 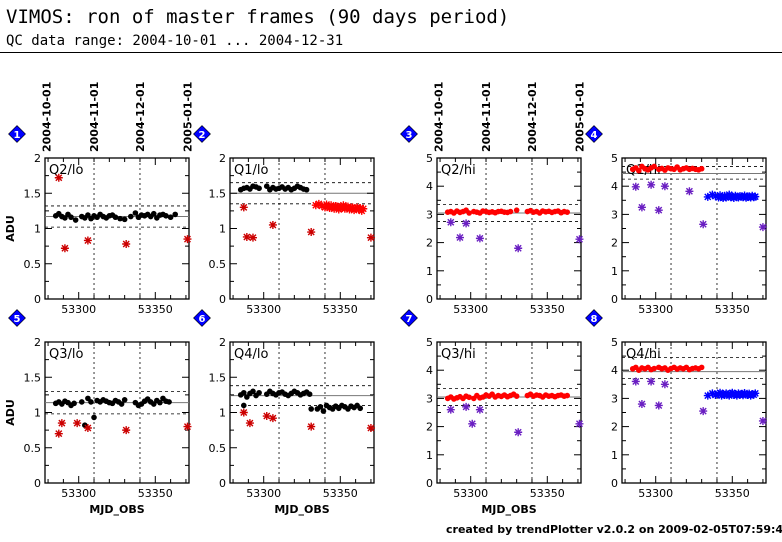 I want to click on page-subtitle: QC data range: 2004-10-01 ... 2004-12-31, so click(x=175, y=41).